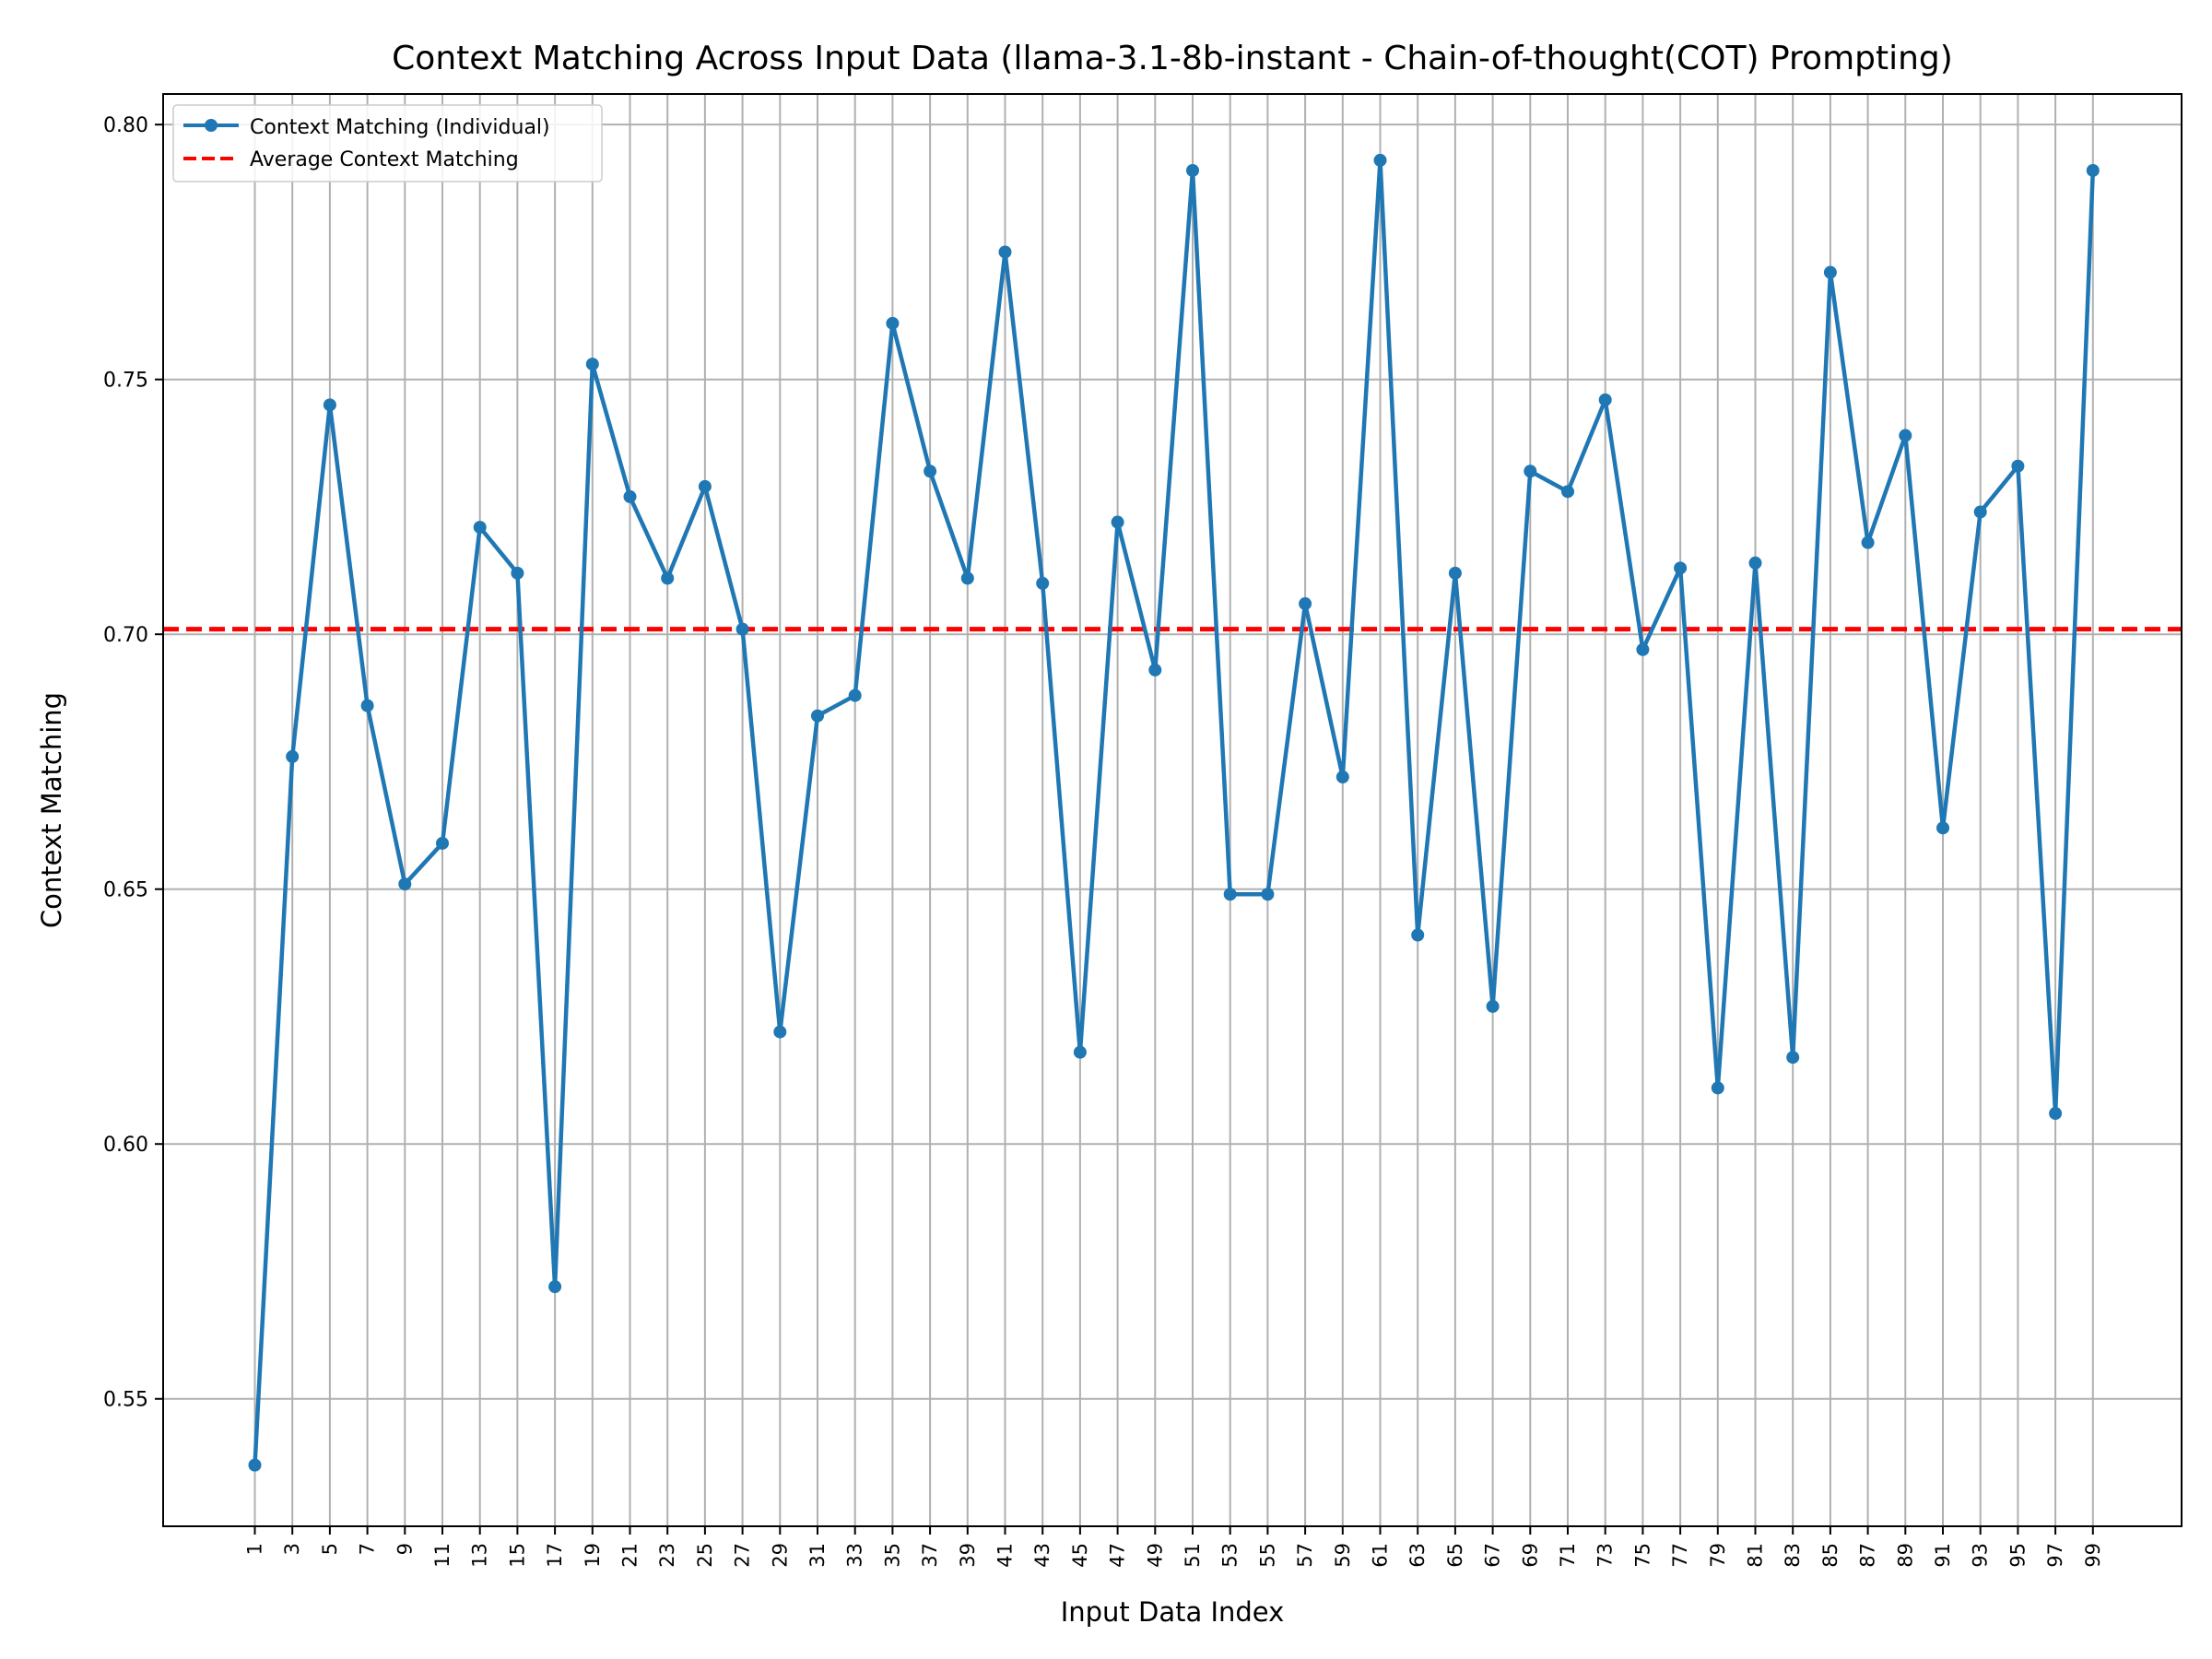  Describe the element at coordinates (1005, 1555) in the screenshot. I see `x-tick-label: 41` at that location.